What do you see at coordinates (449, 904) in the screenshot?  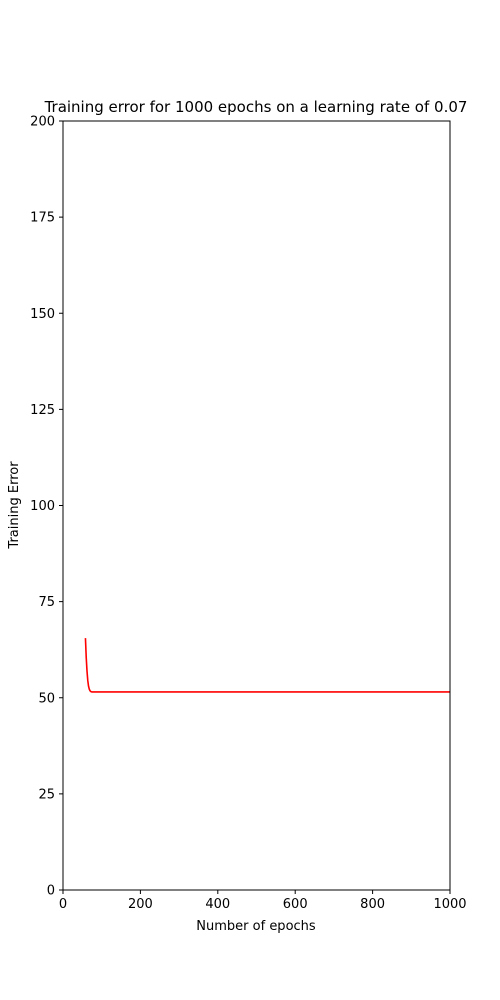 I see `x-tick-label-1000: 1000` at bounding box center [449, 904].